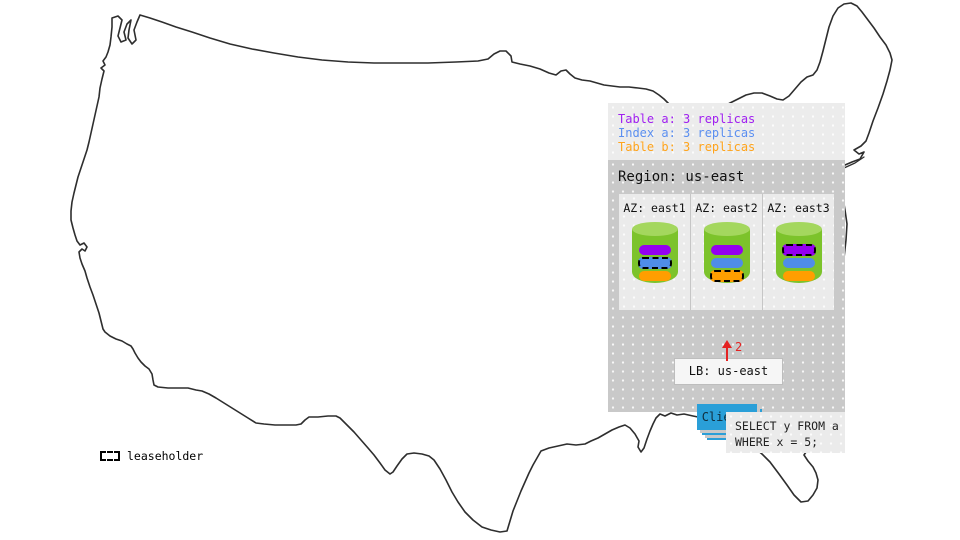 This screenshot has height=540, width=960. What do you see at coordinates (165, 456) in the screenshot?
I see `leaseholder-label: leaseholder` at bounding box center [165, 456].